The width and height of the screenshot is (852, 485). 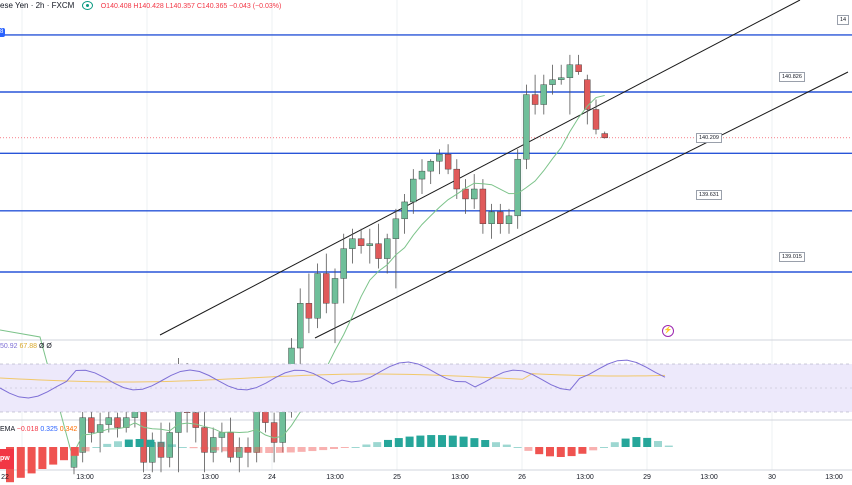 What do you see at coordinates (87, 6) in the screenshot?
I see `visibility-eye-icon` at bounding box center [87, 6].